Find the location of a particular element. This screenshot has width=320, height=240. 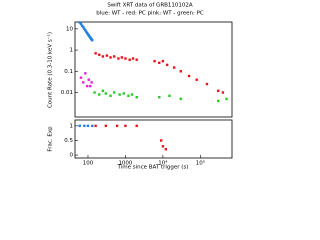

y-tick-label: 0.5 is located at coordinates (68, 141).